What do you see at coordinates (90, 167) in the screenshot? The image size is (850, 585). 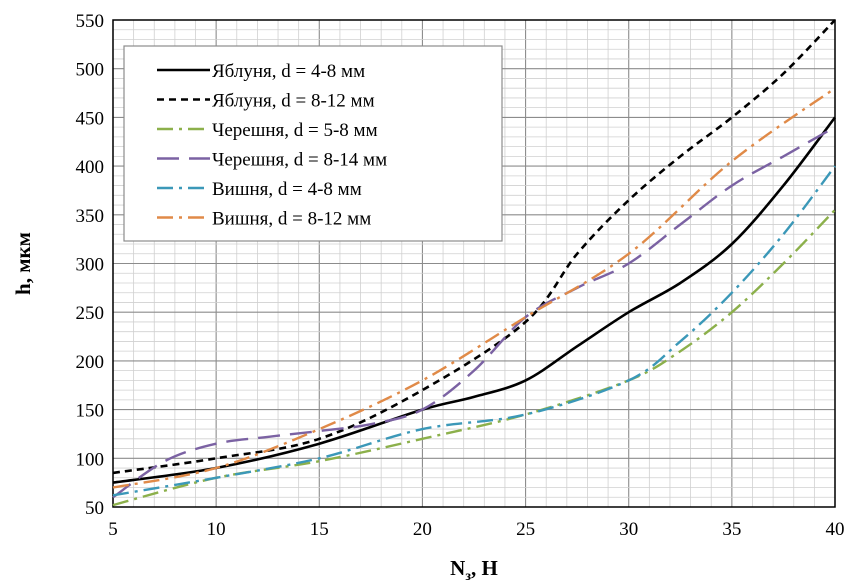 I see `y-tick-label: 400` at bounding box center [90, 167].